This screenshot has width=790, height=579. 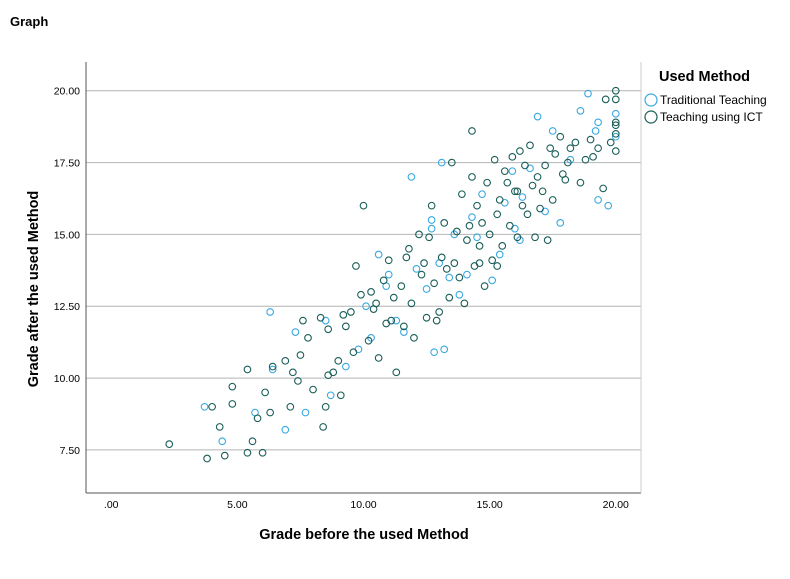 What do you see at coordinates (67, 271) in the screenshot?
I see `y-tick-labels: 7.50 10.00 12.50 15.00 17.50 20.00` at bounding box center [67, 271].